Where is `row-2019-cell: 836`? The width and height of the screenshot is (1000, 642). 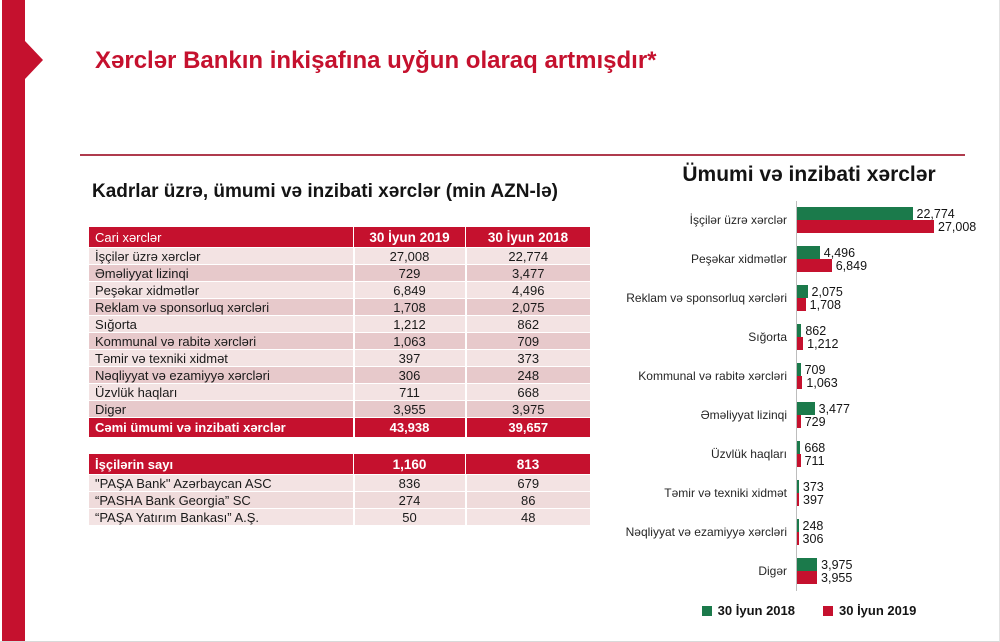
row-2019-cell: 836 is located at coordinates (409, 483).